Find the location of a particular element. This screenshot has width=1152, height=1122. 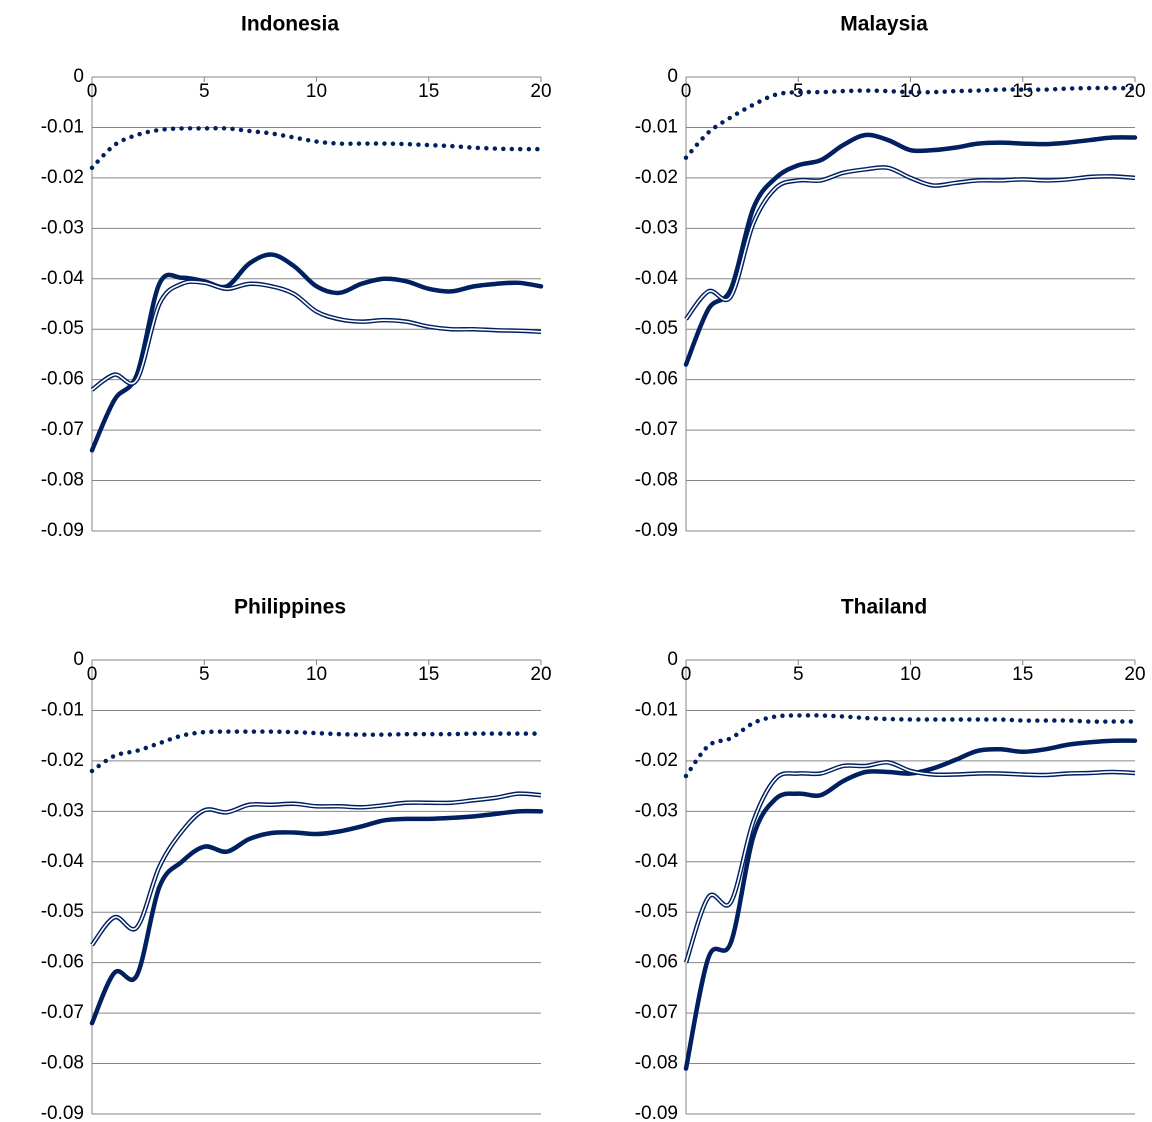

chart-title: Thailand is located at coordinates (884, 607).